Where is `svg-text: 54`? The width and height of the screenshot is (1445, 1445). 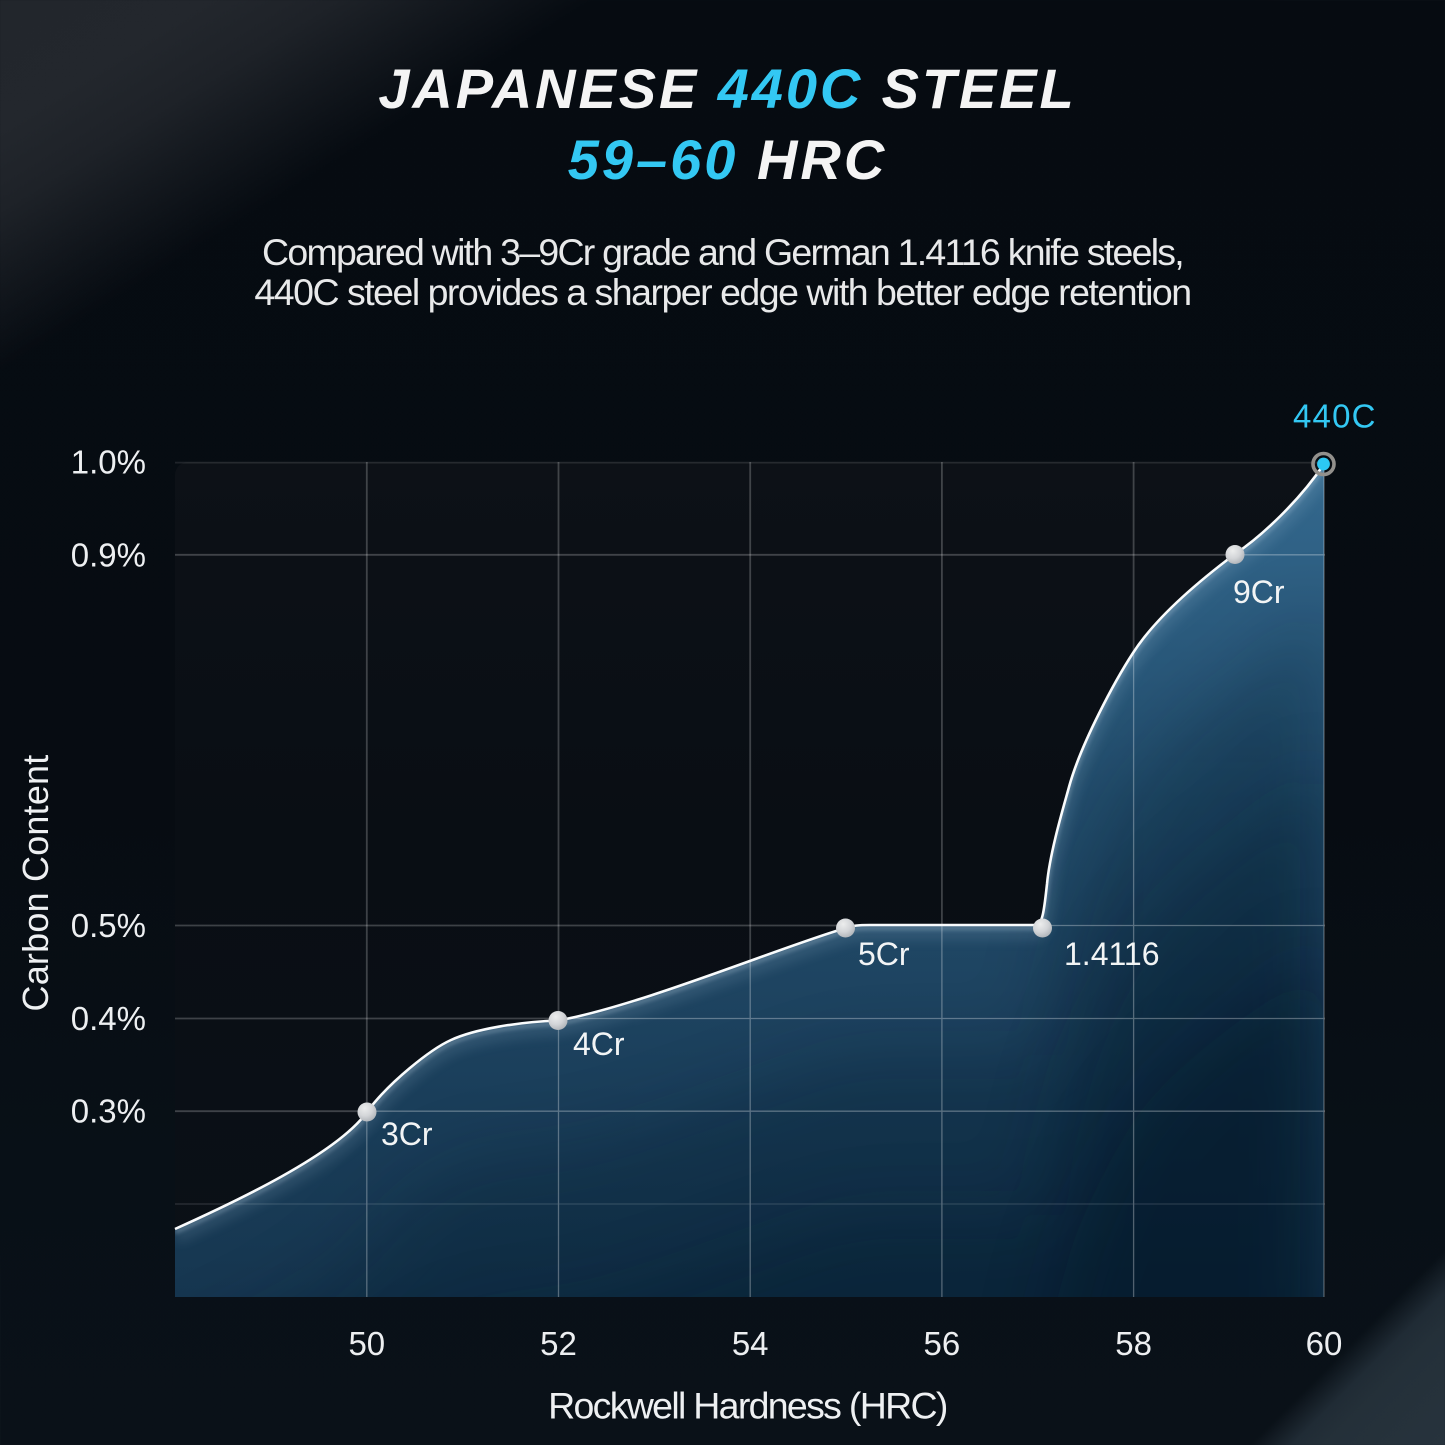
svg-text: 54 is located at coordinates (750, 1343).